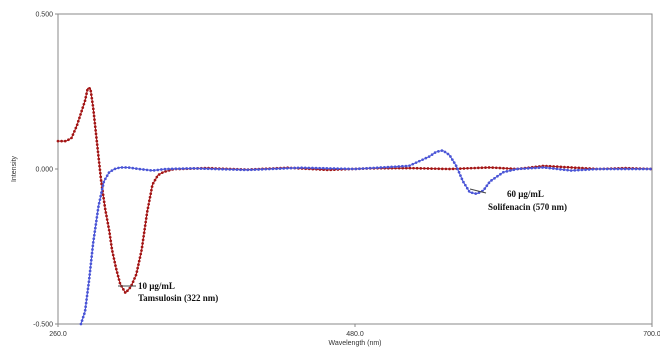 This screenshot has height=349, width=660. What do you see at coordinates (518, 200) in the screenshot?
I see `solifenacin-annotation: 60 µg/mL Solifenacin (570 nm)` at bounding box center [518, 200].